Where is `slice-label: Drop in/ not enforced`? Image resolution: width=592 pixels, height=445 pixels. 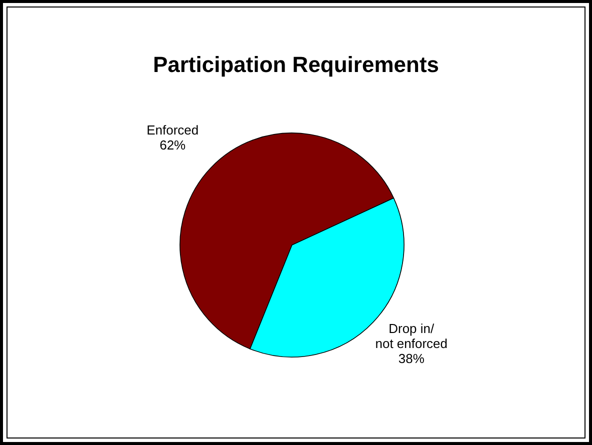 slice-label: Drop in/ not enforced is located at coordinates (411, 335).